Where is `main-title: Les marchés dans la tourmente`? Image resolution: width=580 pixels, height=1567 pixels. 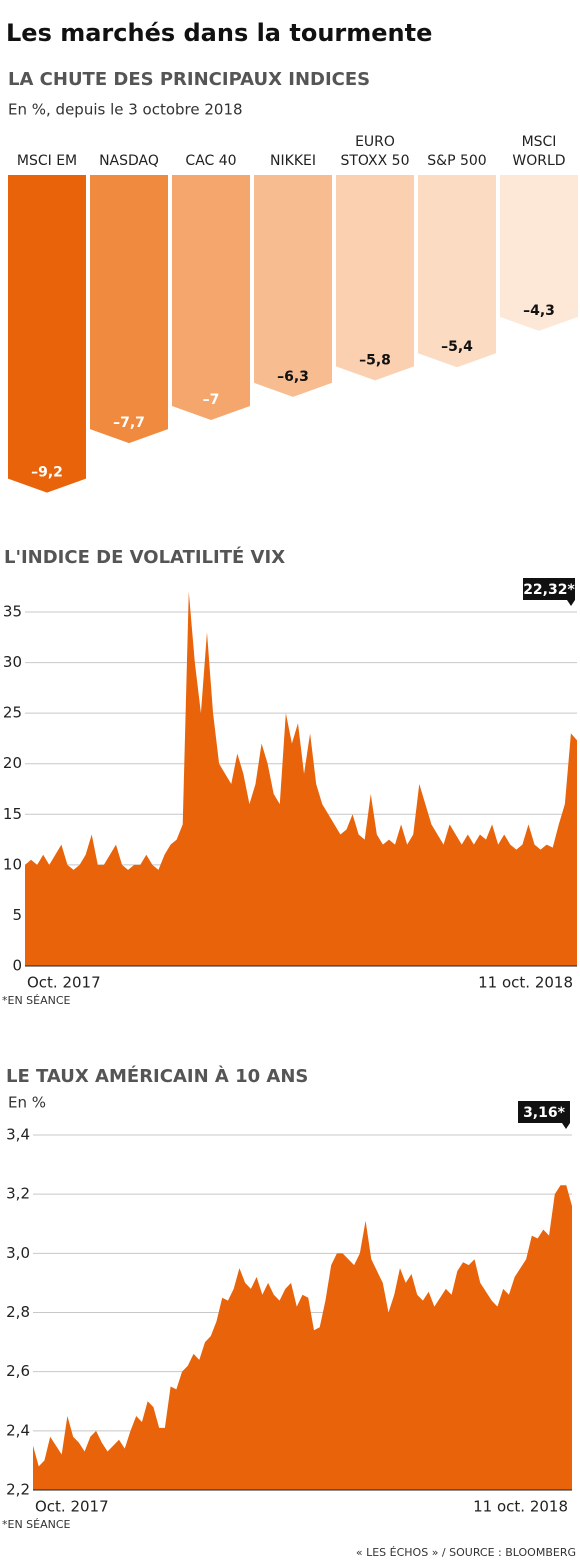
main-title: Les marchés dans la tourmente is located at coordinates (219, 33).